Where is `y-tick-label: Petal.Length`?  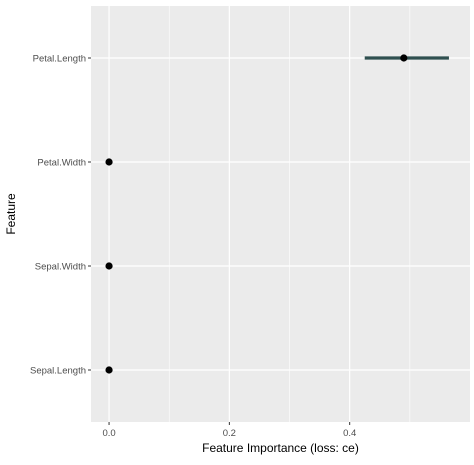 y-tick-label: Petal.Length is located at coordinates (59, 59).